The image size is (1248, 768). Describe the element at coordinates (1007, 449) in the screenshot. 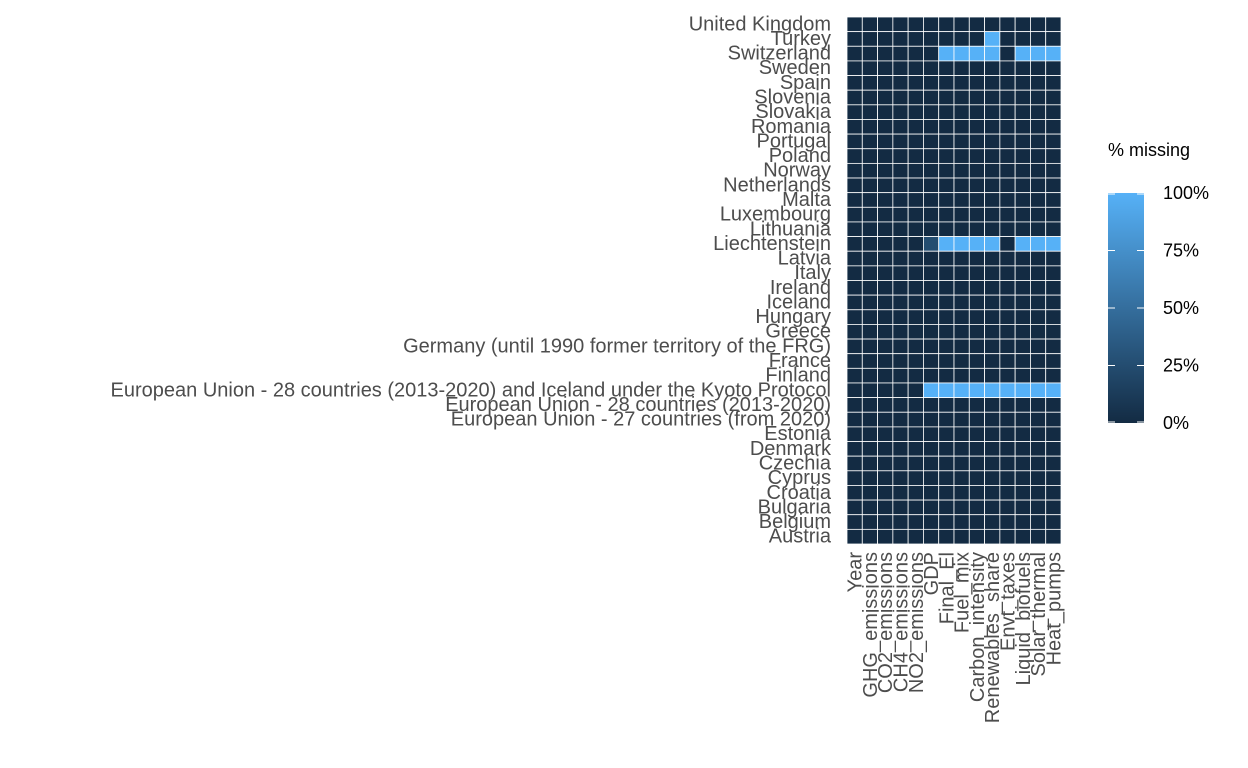

I see `heatmap-cell-denmark-envt-taxes` at that location.